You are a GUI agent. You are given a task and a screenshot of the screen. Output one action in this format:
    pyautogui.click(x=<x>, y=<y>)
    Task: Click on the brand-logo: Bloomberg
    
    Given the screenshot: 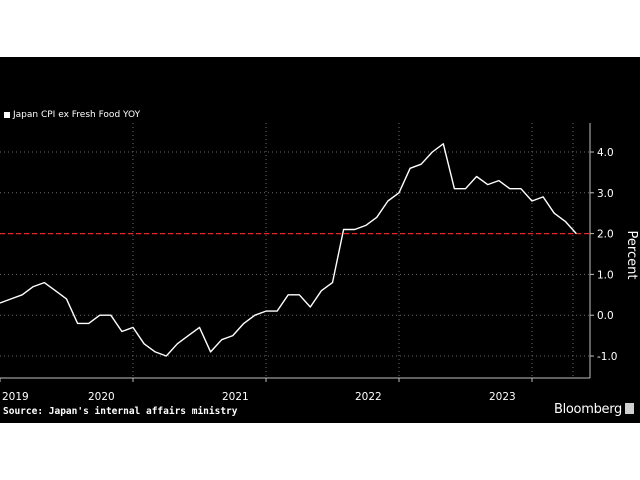 What is the action you would take?
    pyautogui.click(x=594, y=409)
    